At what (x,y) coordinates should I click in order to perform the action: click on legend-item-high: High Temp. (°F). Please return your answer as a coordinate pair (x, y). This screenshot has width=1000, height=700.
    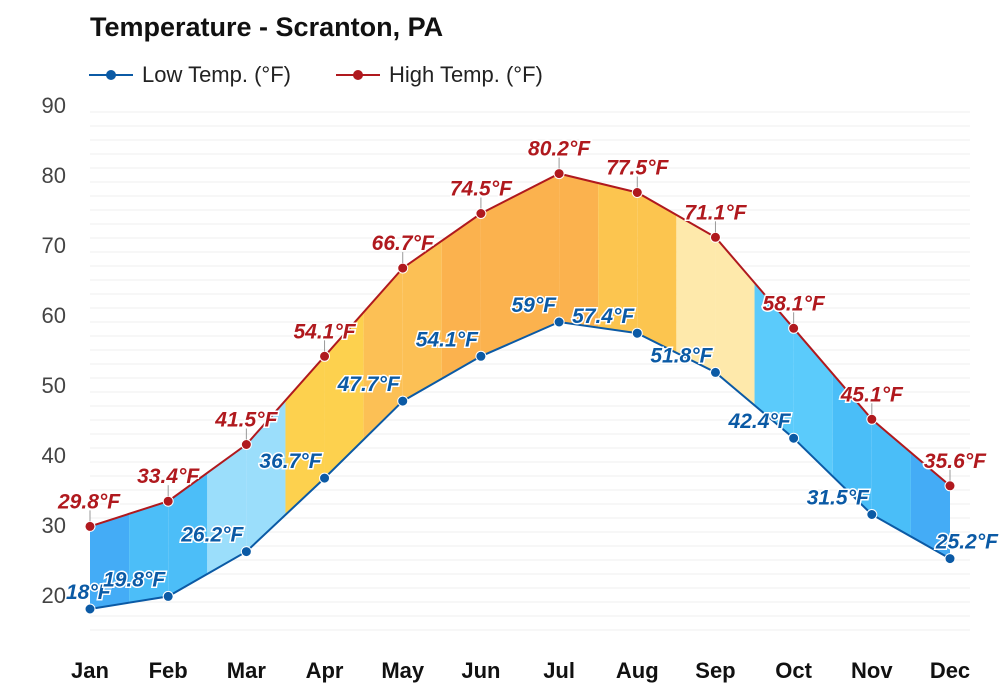
    Looking at the image, I should click on (439, 75).